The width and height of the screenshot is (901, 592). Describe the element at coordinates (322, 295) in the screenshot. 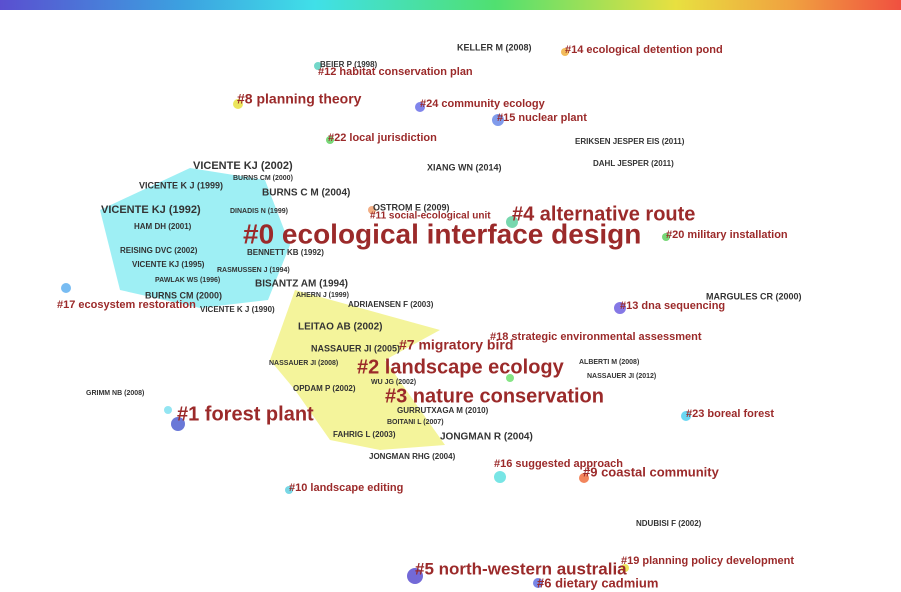

I see `author-label: AHERN J (1999)` at that location.